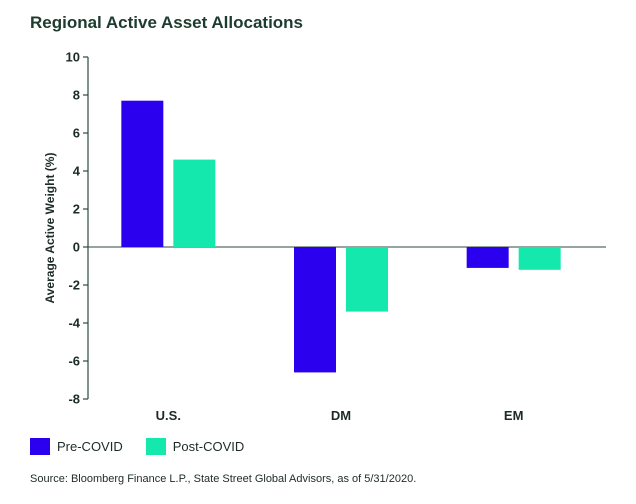 The image size is (636, 504). Describe the element at coordinates (142, 173) in the screenshot. I see `bar-pre-covid-us` at that location.